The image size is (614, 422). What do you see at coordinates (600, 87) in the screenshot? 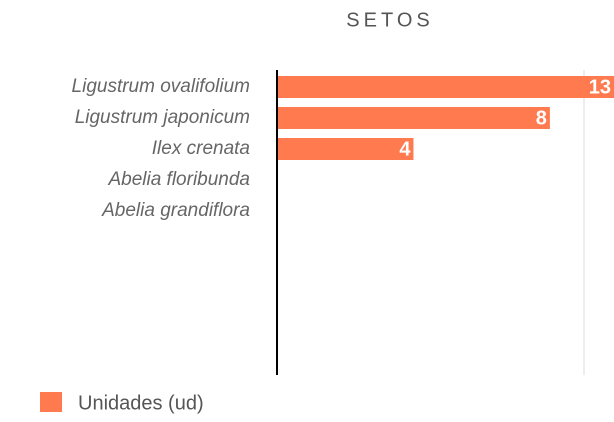
I see `data-label: 13` at bounding box center [600, 87].